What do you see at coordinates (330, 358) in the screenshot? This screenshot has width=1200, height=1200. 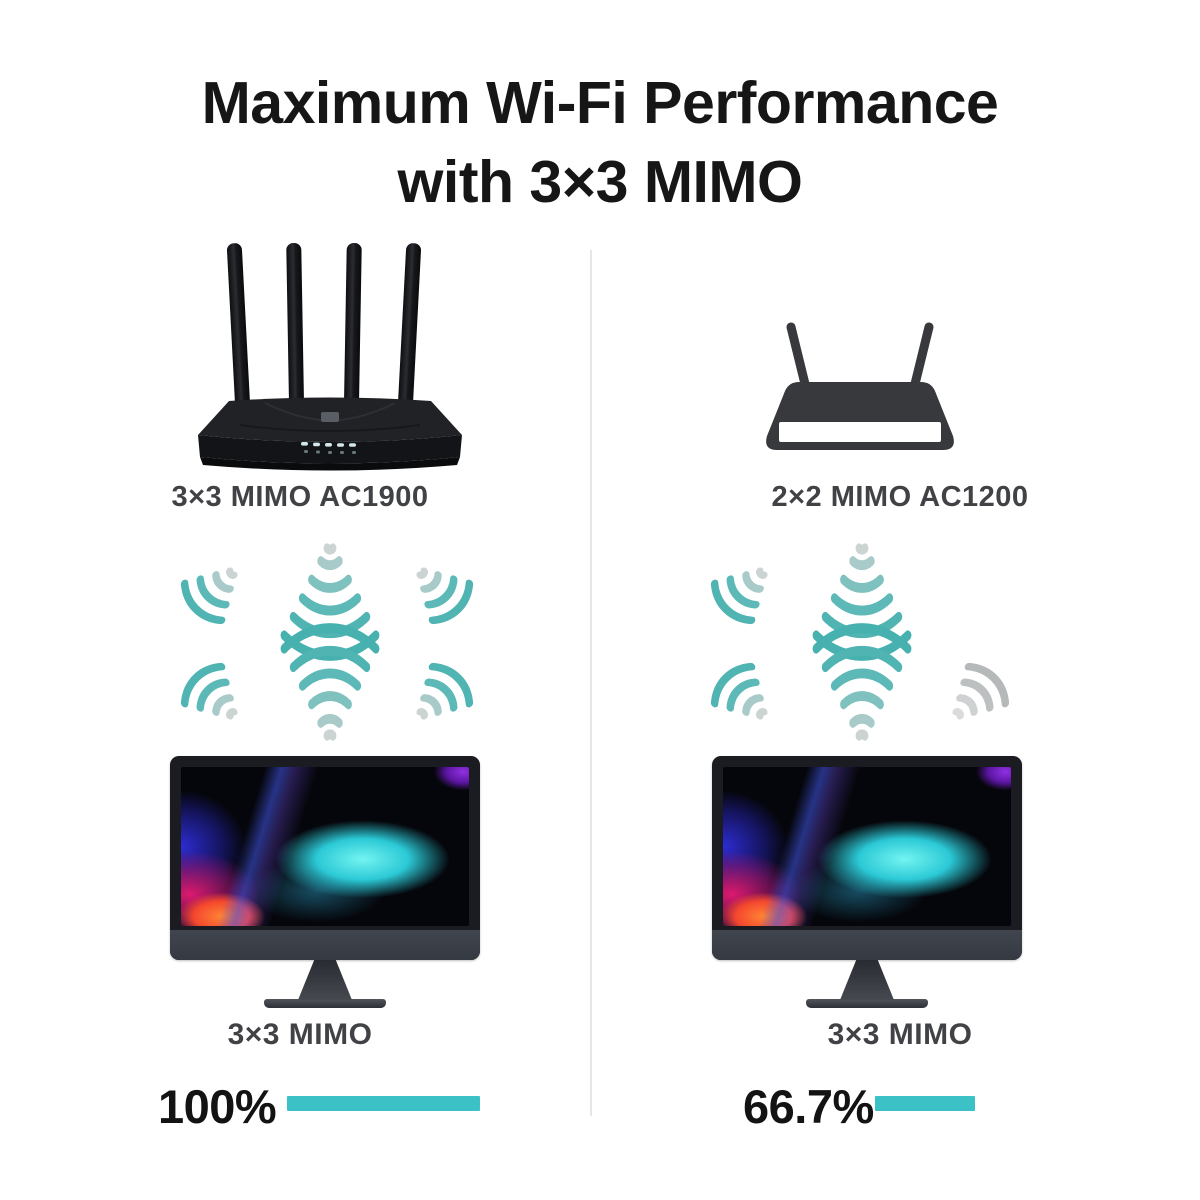 I see `router-photo-3x3-icon` at bounding box center [330, 358].